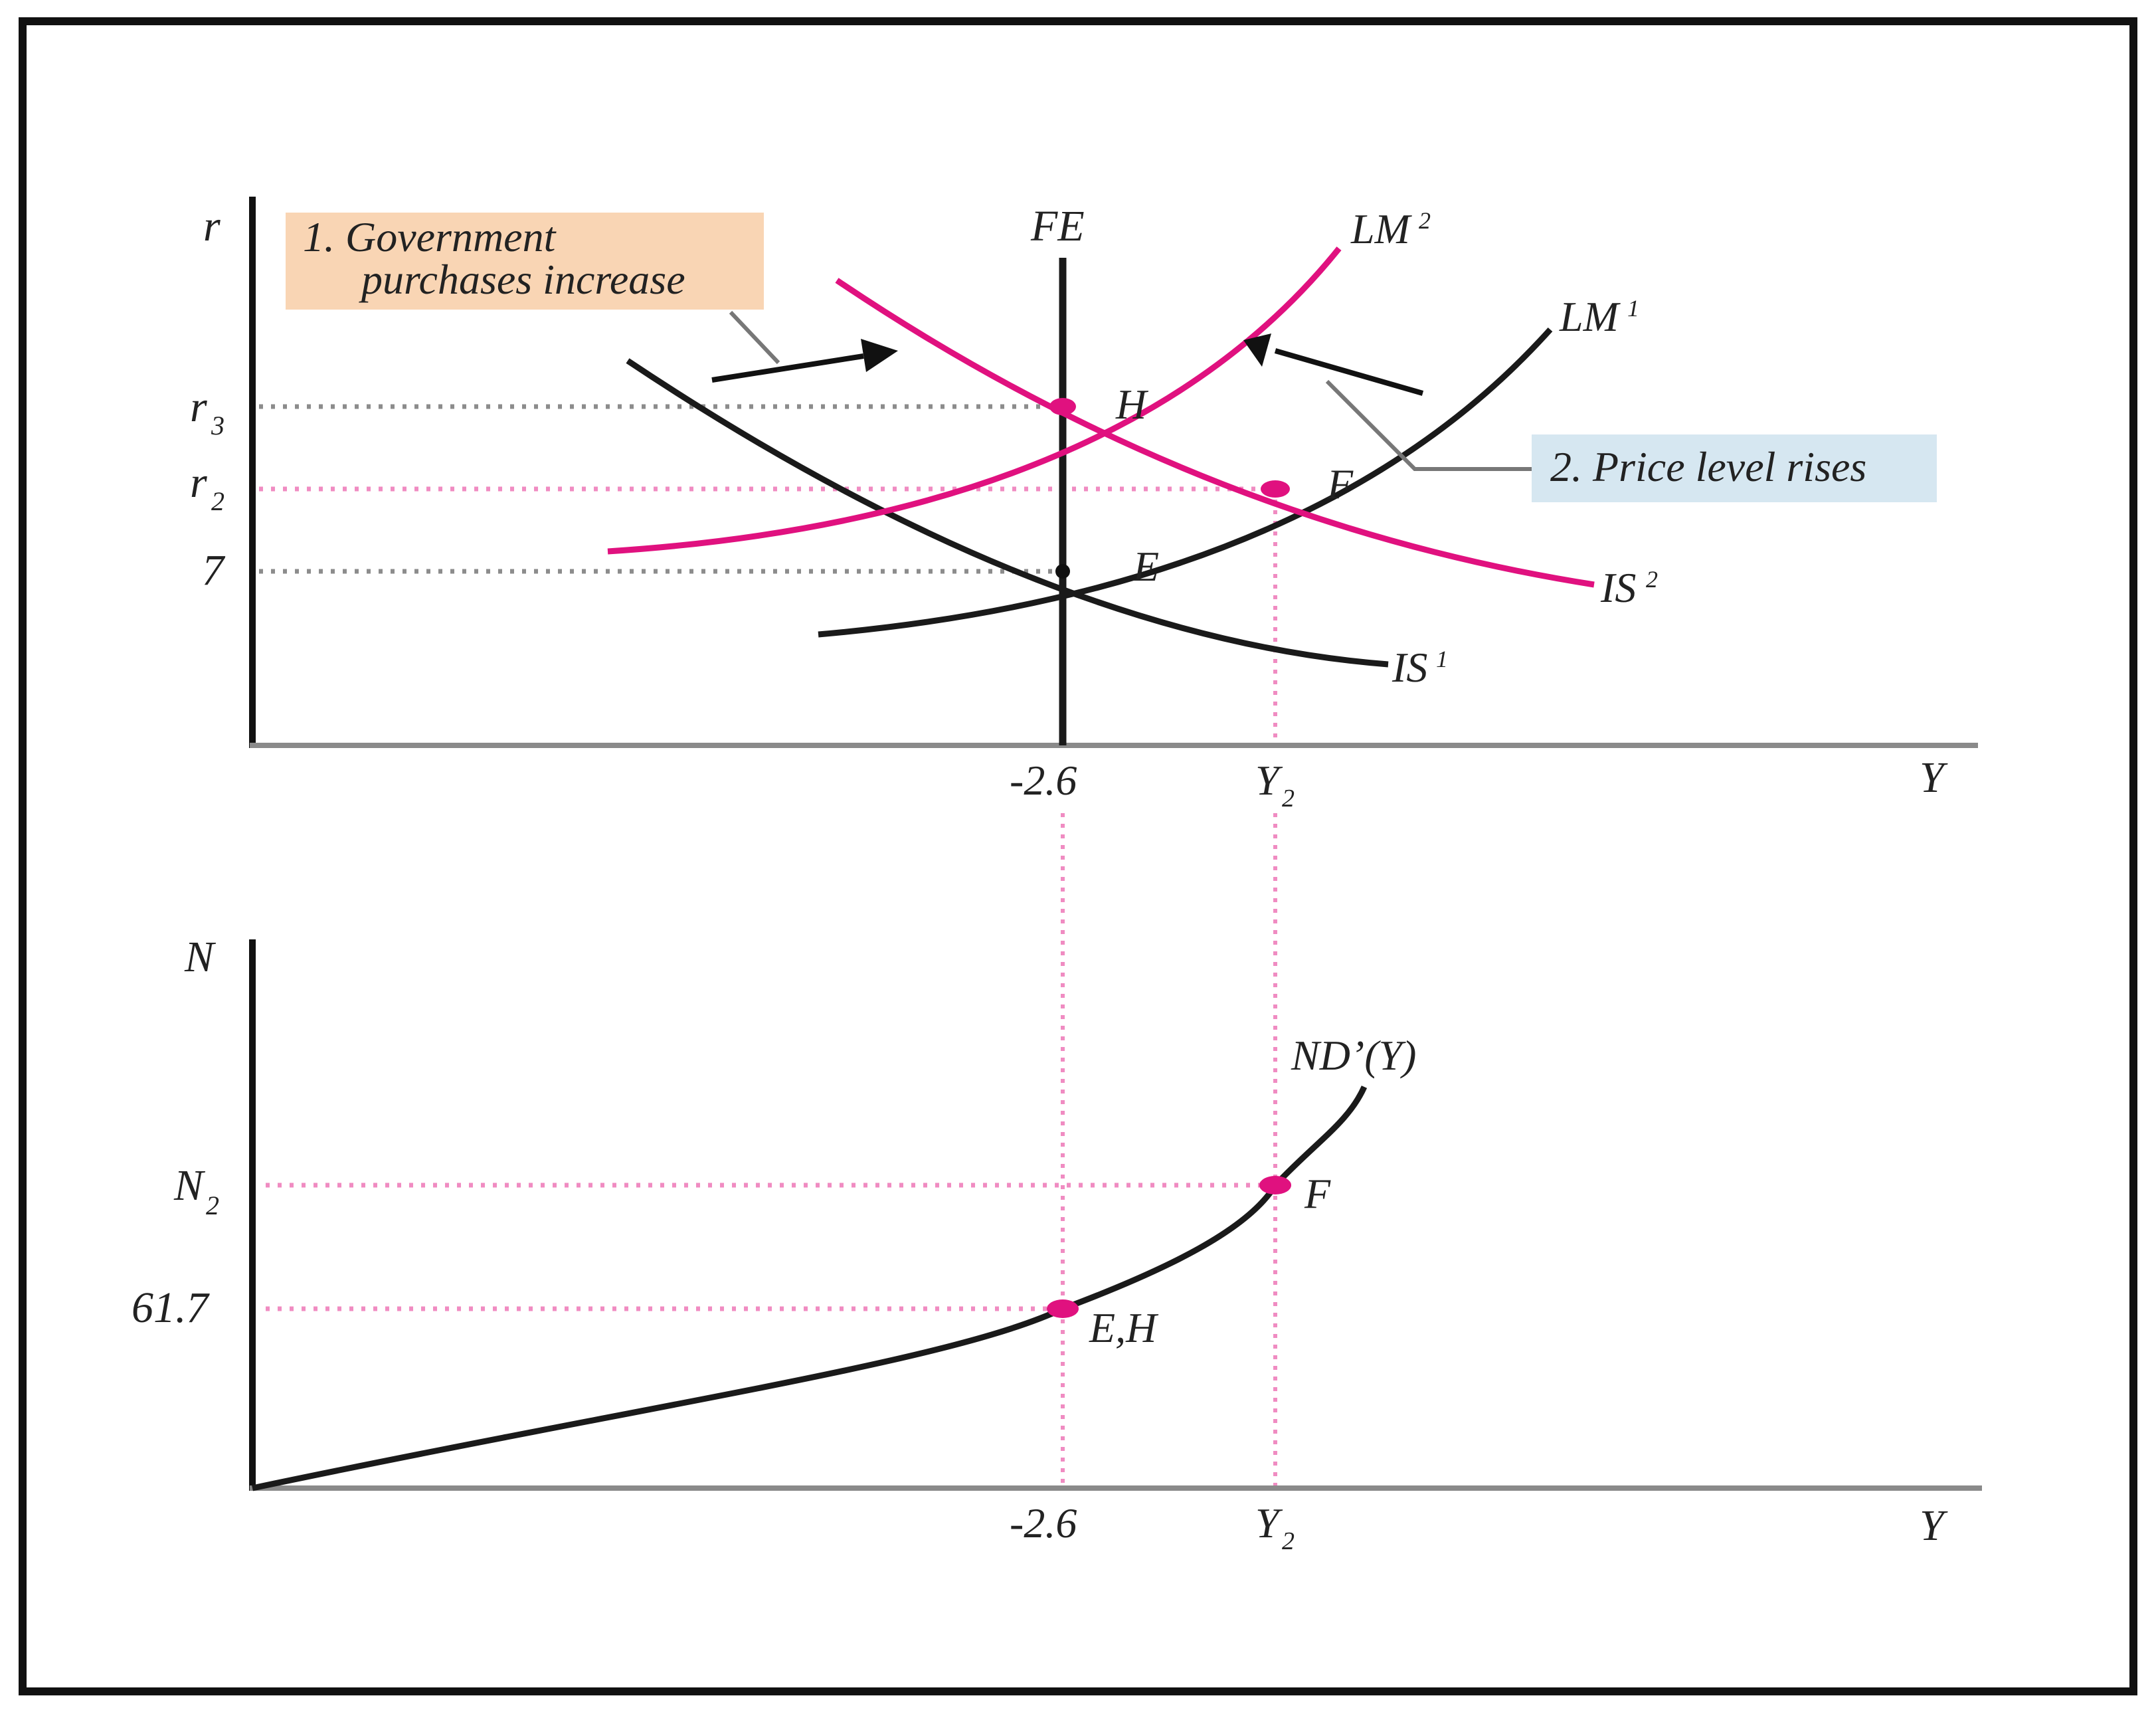 The width and height of the screenshot is (2156, 1714). I want to click on lm2-label: LM 2, so click(1390, 228).